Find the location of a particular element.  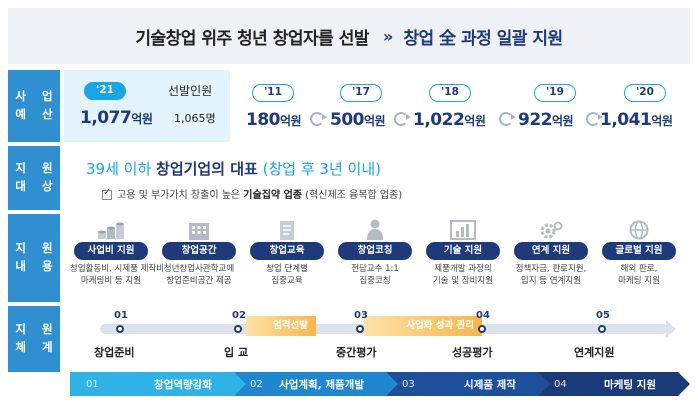

building-icon is located at coordinates (199, 229).